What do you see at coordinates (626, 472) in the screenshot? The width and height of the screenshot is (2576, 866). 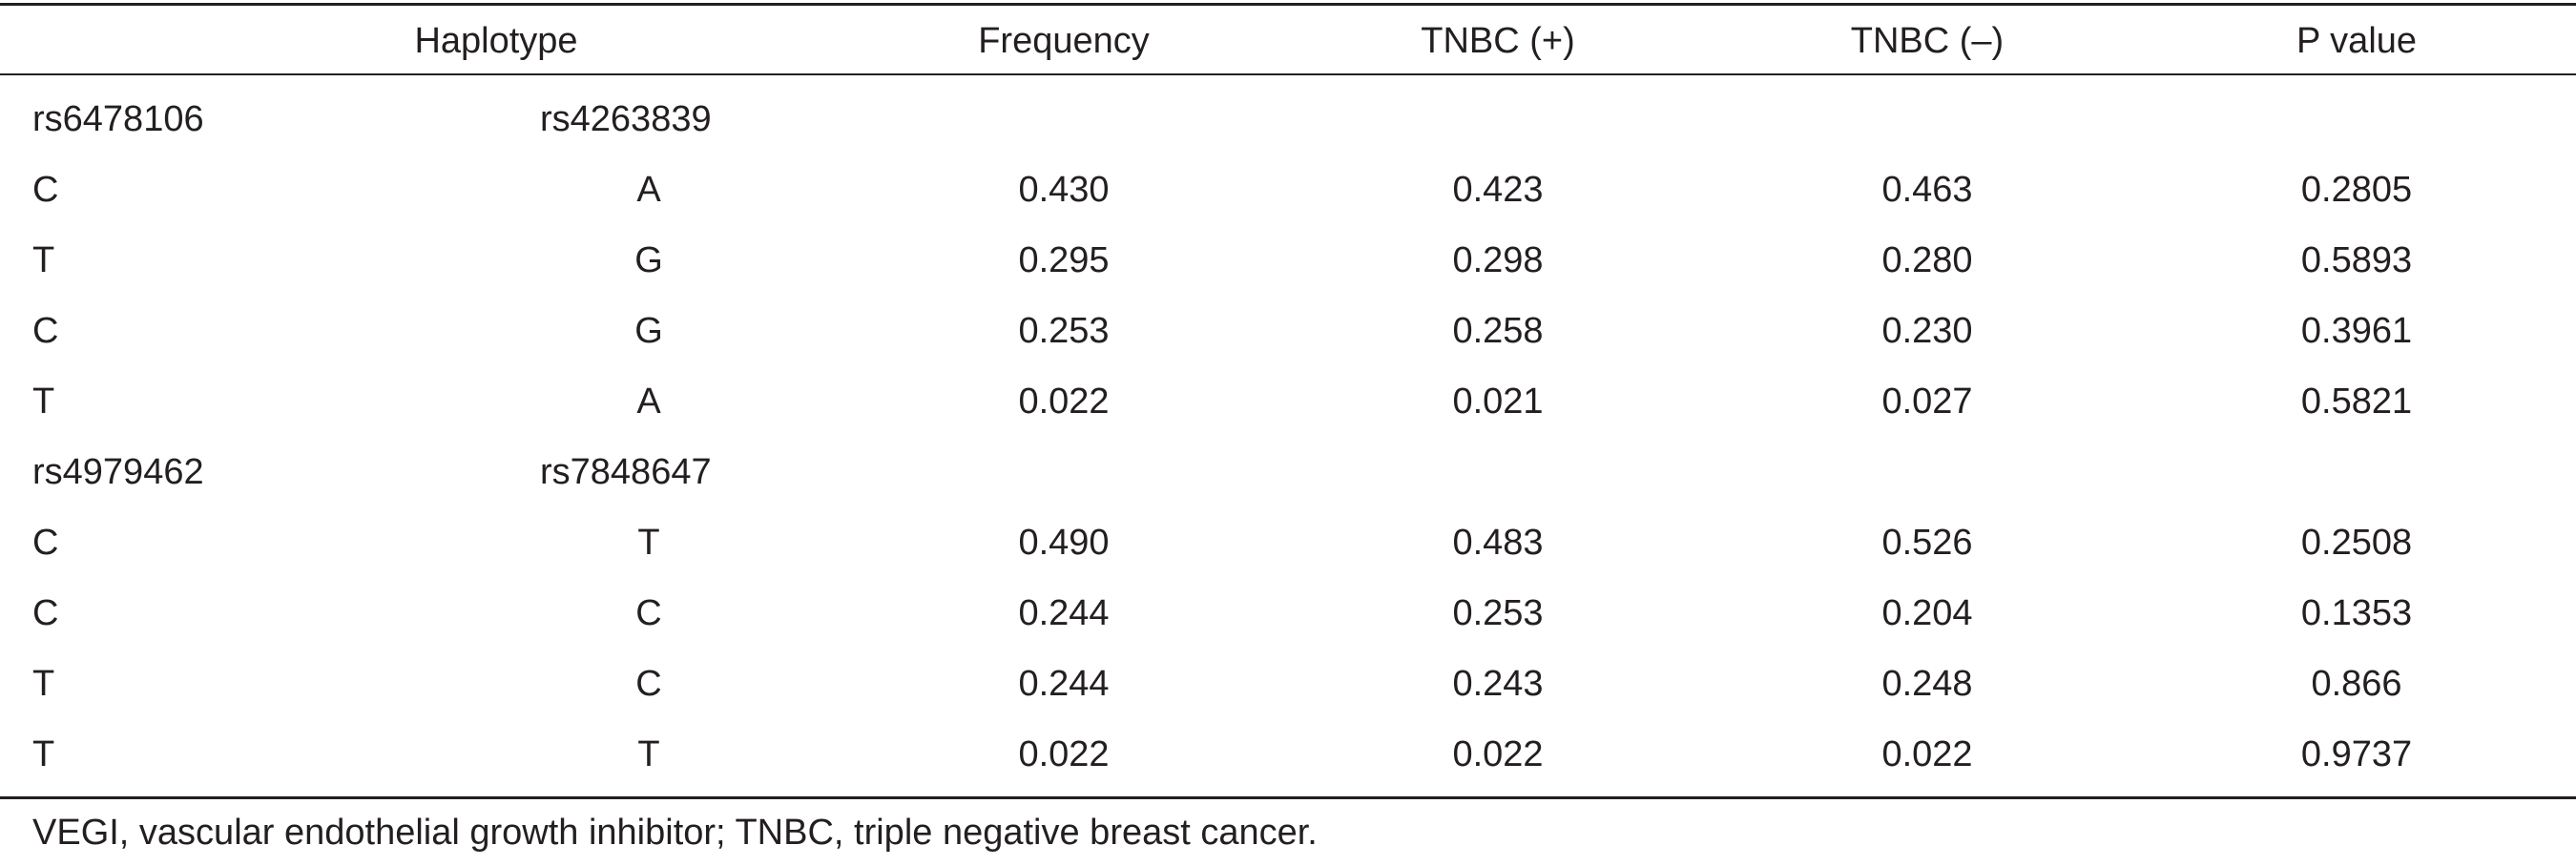 I see `snp2-label: rs7848647` at bounding box center [626, 472].